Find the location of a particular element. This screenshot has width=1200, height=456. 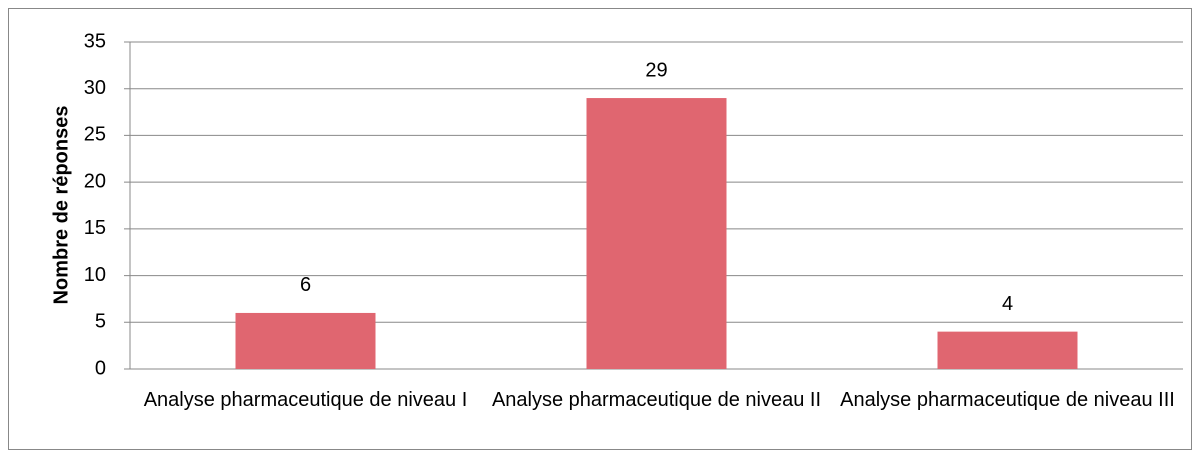

y-tick-label: 35 is located at coordinates (95, 41).